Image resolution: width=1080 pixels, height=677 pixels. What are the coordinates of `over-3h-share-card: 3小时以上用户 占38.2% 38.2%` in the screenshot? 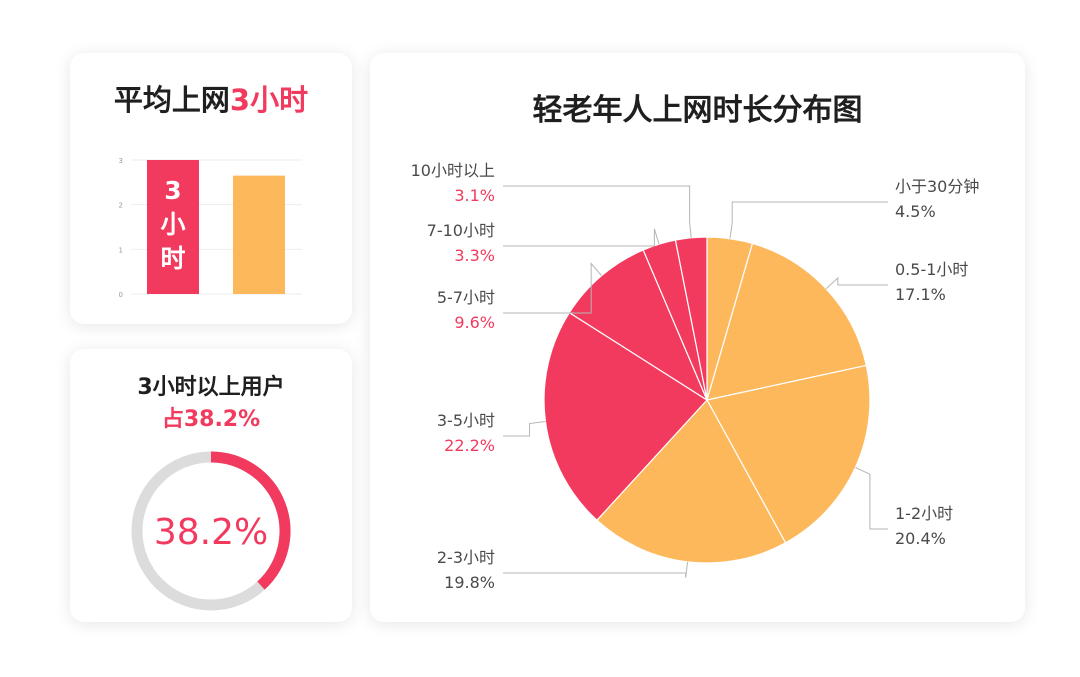 It's located at (211, 485).